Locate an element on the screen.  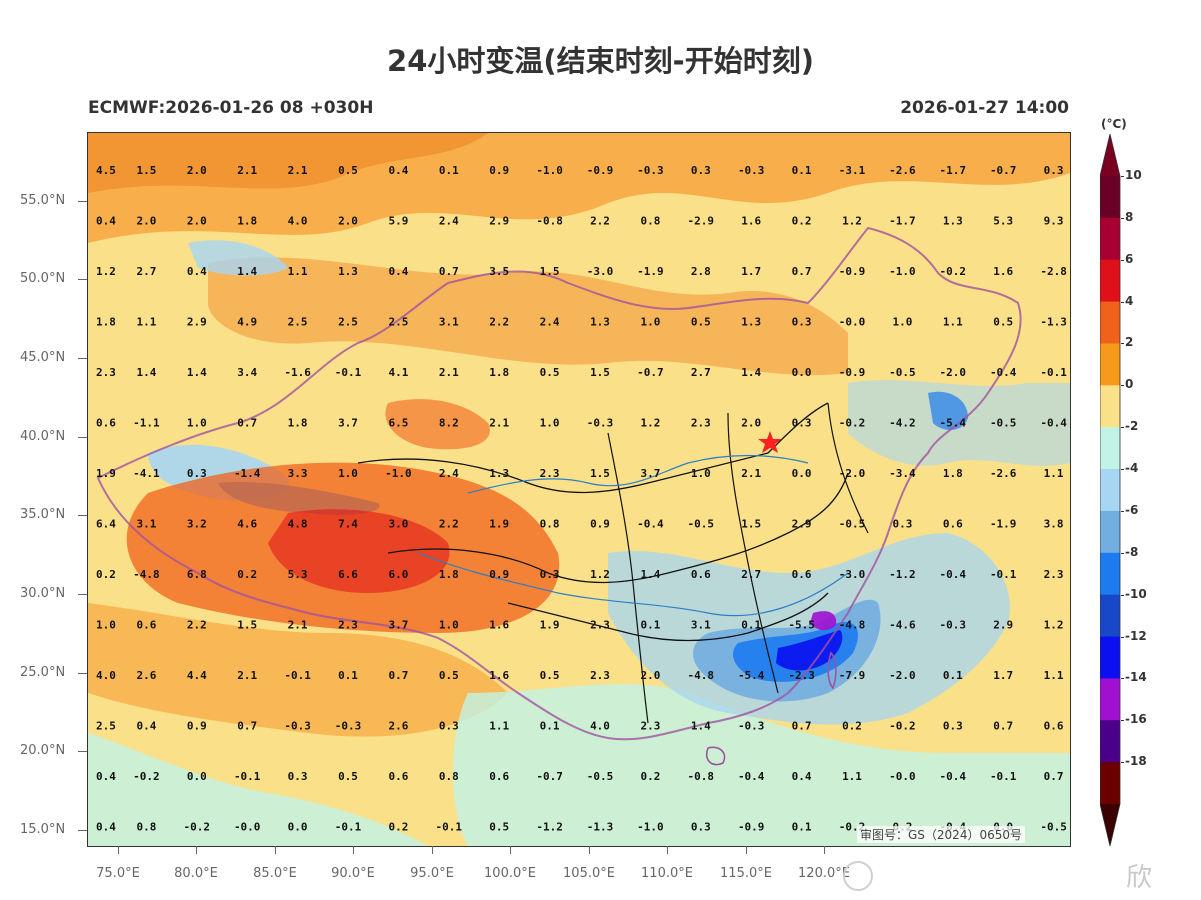
lat-label-50: 50.0°N is located at coordinates (43, 278).